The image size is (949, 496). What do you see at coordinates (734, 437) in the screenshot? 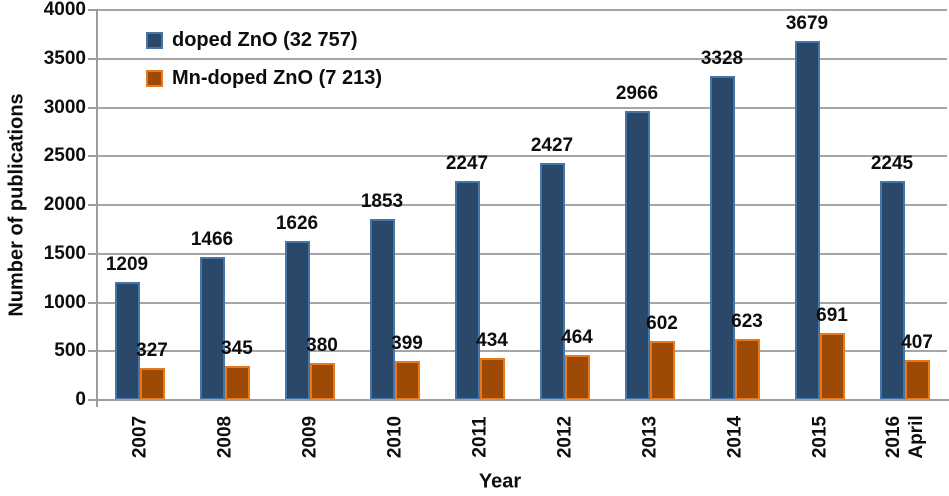
I see `x-tick-label-8: 2014` at bounding box center [734, 437].